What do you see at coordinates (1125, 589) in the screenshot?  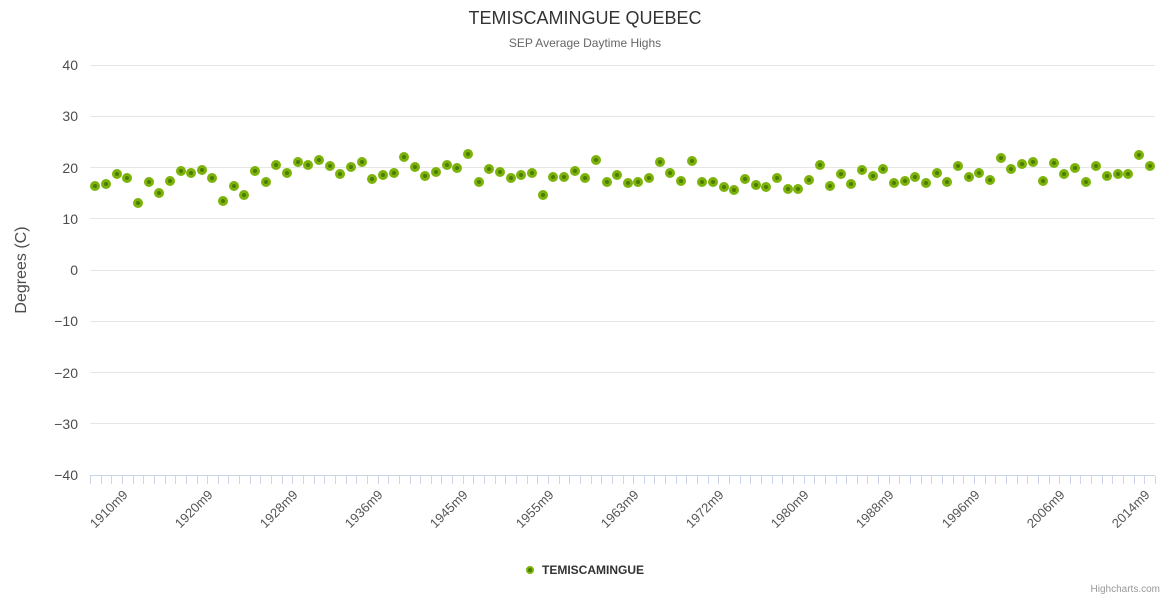 I see `highcharts-credit-link: Highcharts.com` at bounding box center [1125, 589].